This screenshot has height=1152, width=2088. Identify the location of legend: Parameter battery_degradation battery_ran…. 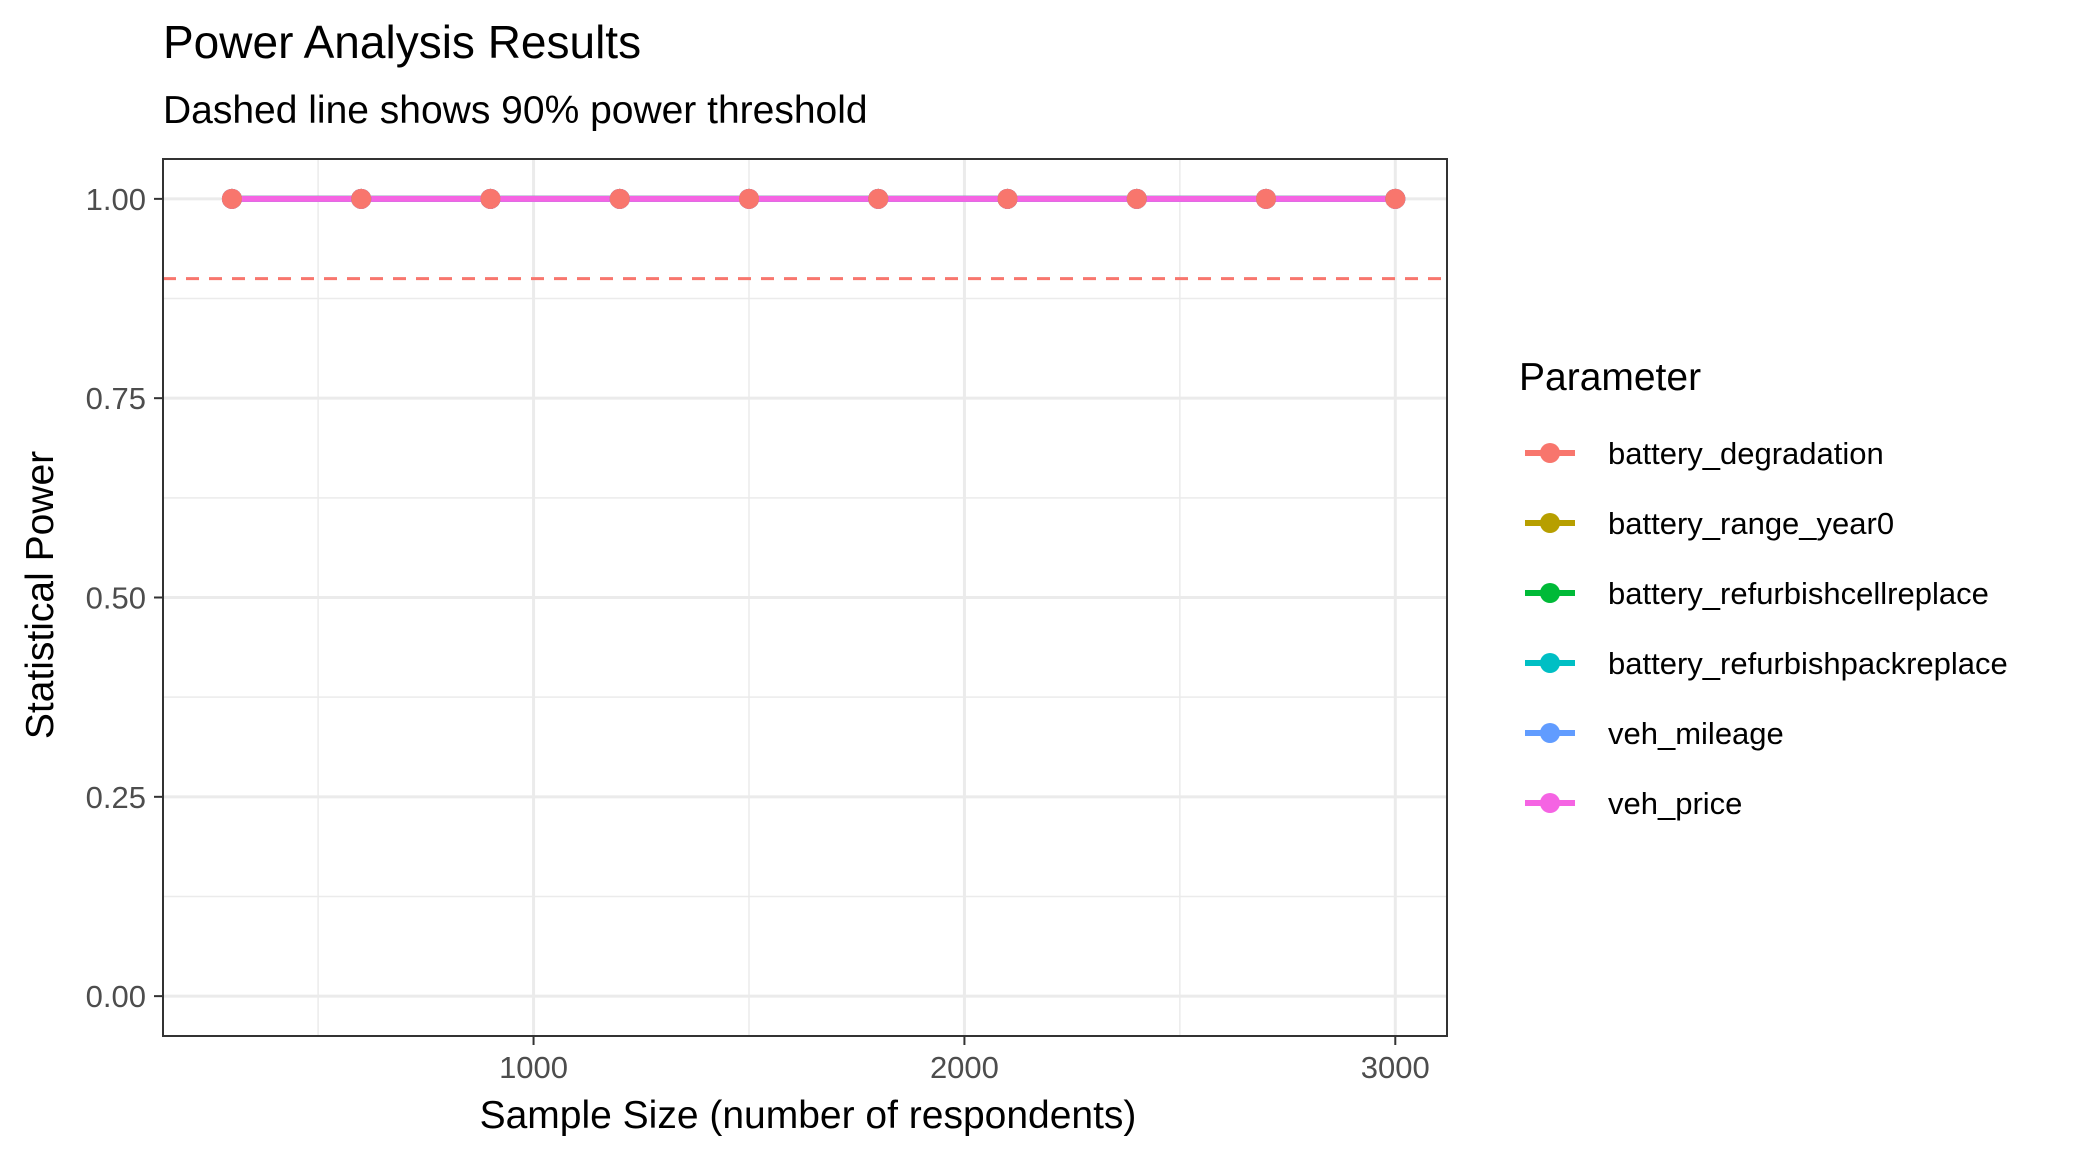
(1763, 588).